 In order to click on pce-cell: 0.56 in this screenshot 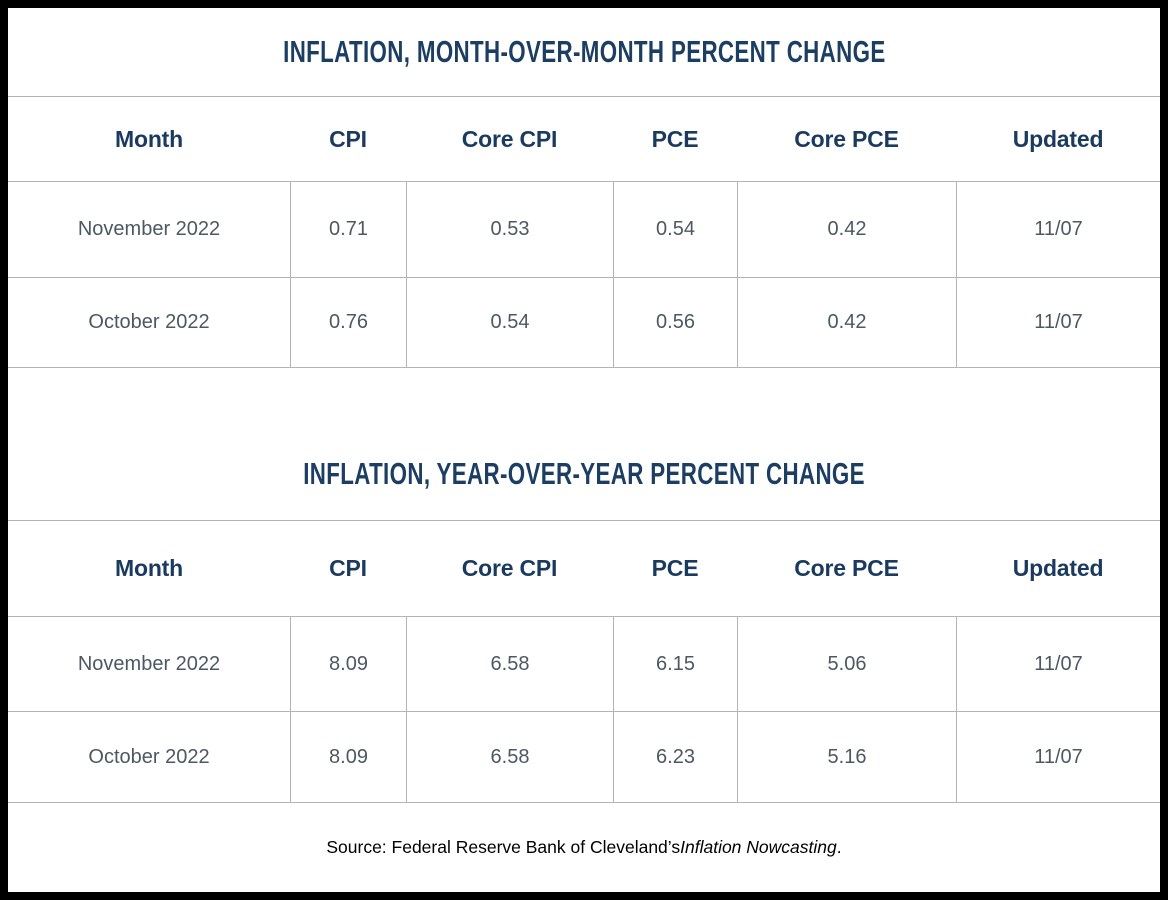, I will do `click(675, 322)`.